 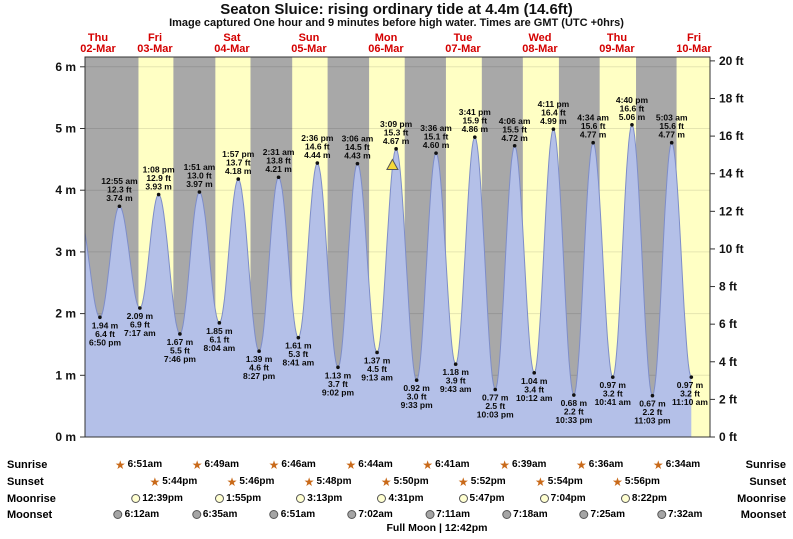 I want to click on moonset-time: 7:25am, so click(x=608, y=514).